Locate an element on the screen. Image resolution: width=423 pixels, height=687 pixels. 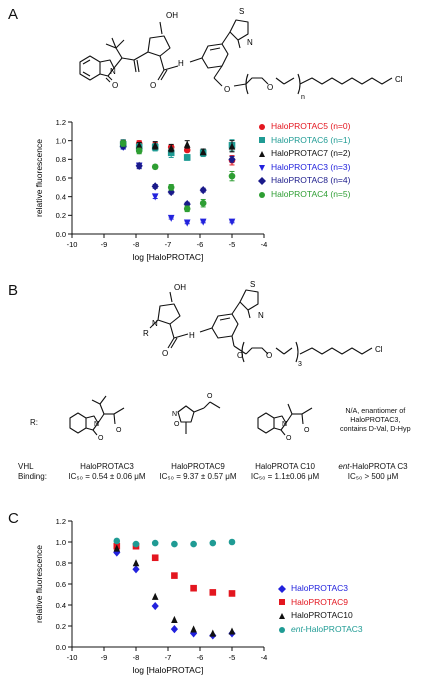
r2-o2: O is located at coordinates (210, 396).